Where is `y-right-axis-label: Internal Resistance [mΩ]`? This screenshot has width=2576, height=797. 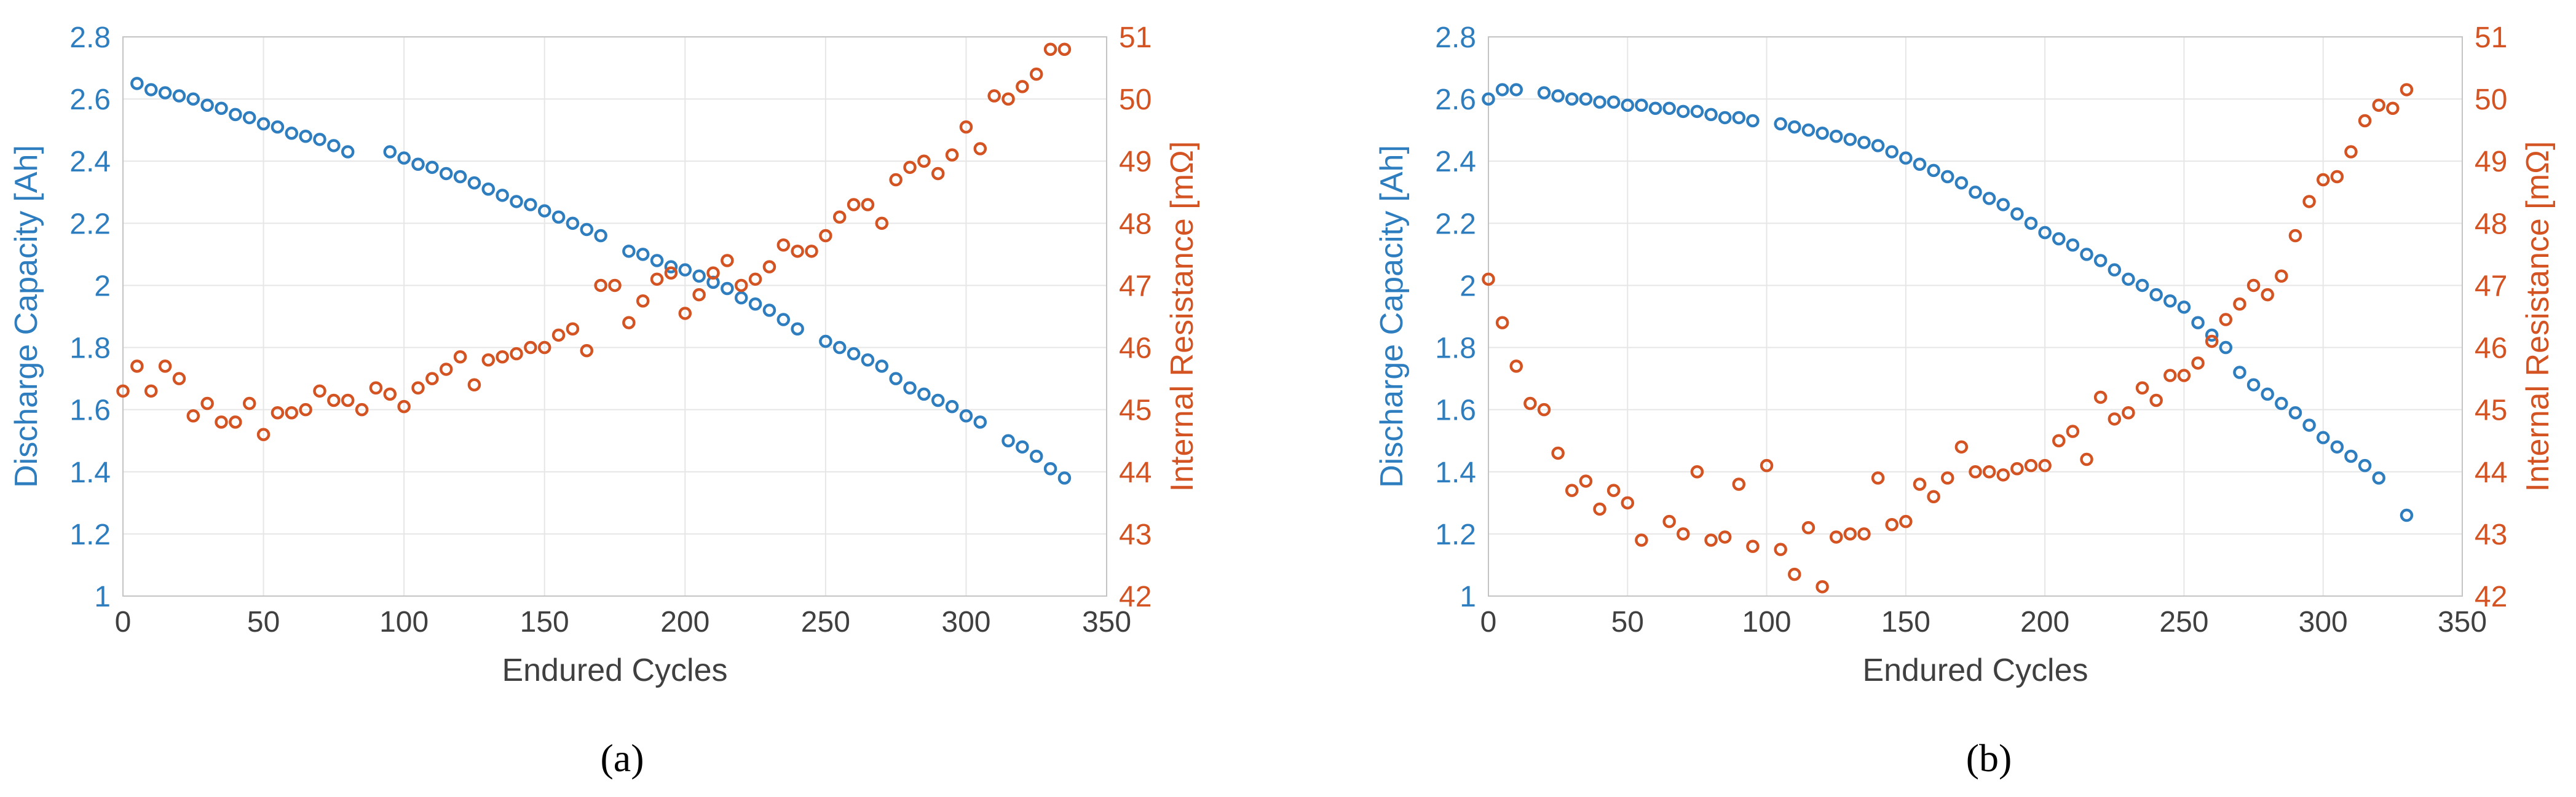 y-right-axis-label: Internal Resistance [mΩ] is located at coordinates (1182, 316).